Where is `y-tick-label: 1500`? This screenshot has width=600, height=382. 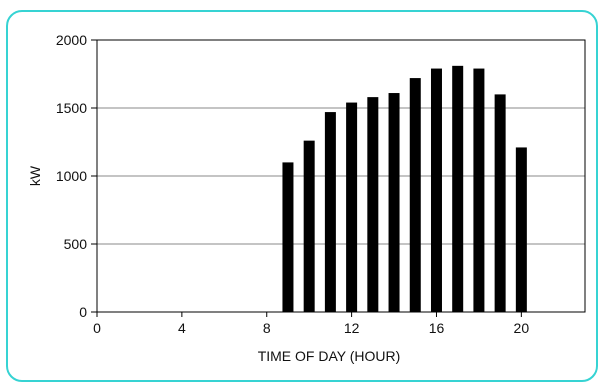
y-tick-label: 1500 is located at coordinates (71, 108).